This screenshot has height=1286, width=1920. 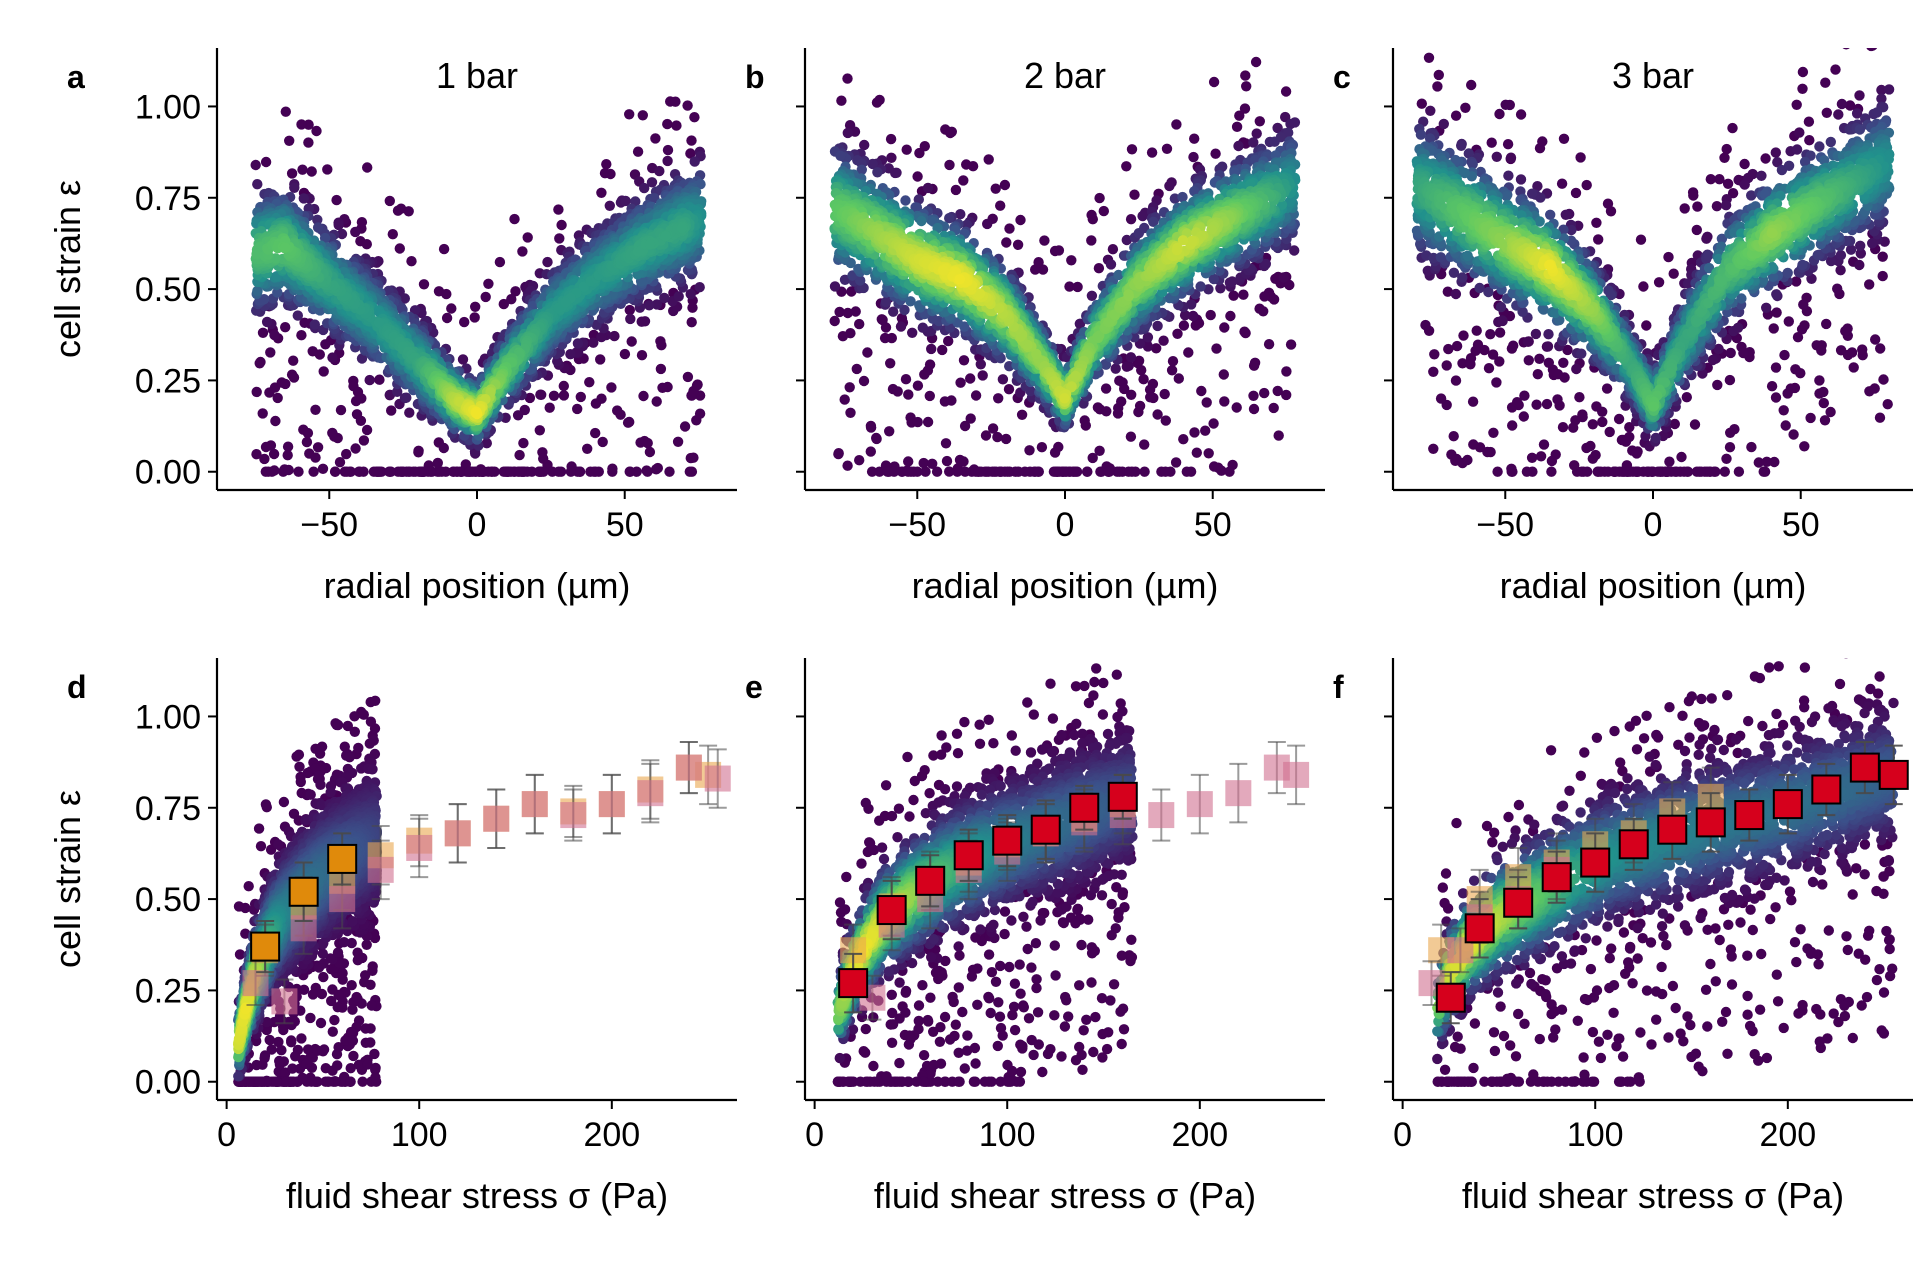 I want to click on y-tick-label: 0.50, so click(x=168, y=290).